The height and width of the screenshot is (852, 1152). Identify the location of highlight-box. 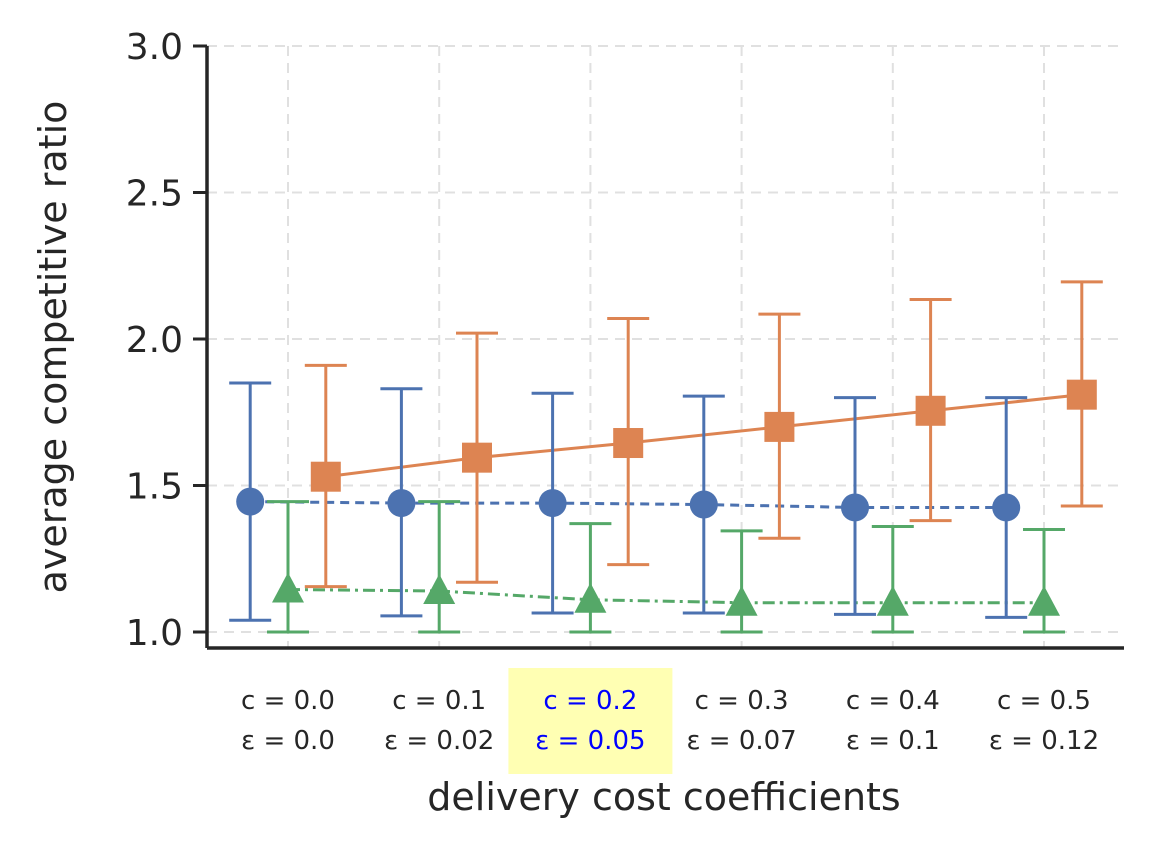
(590, 721).